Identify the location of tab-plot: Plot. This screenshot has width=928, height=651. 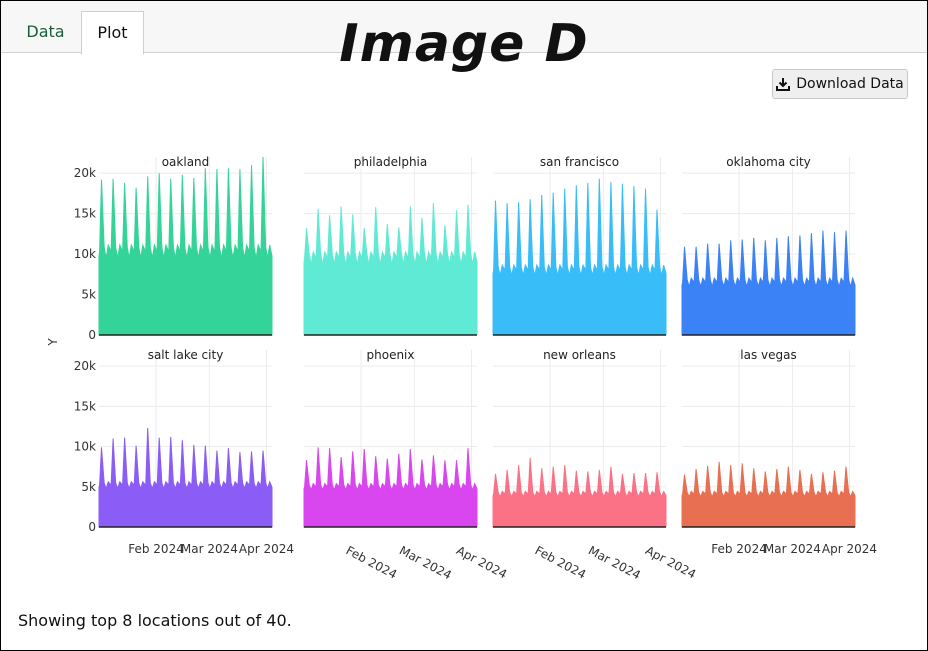
(112, 33).